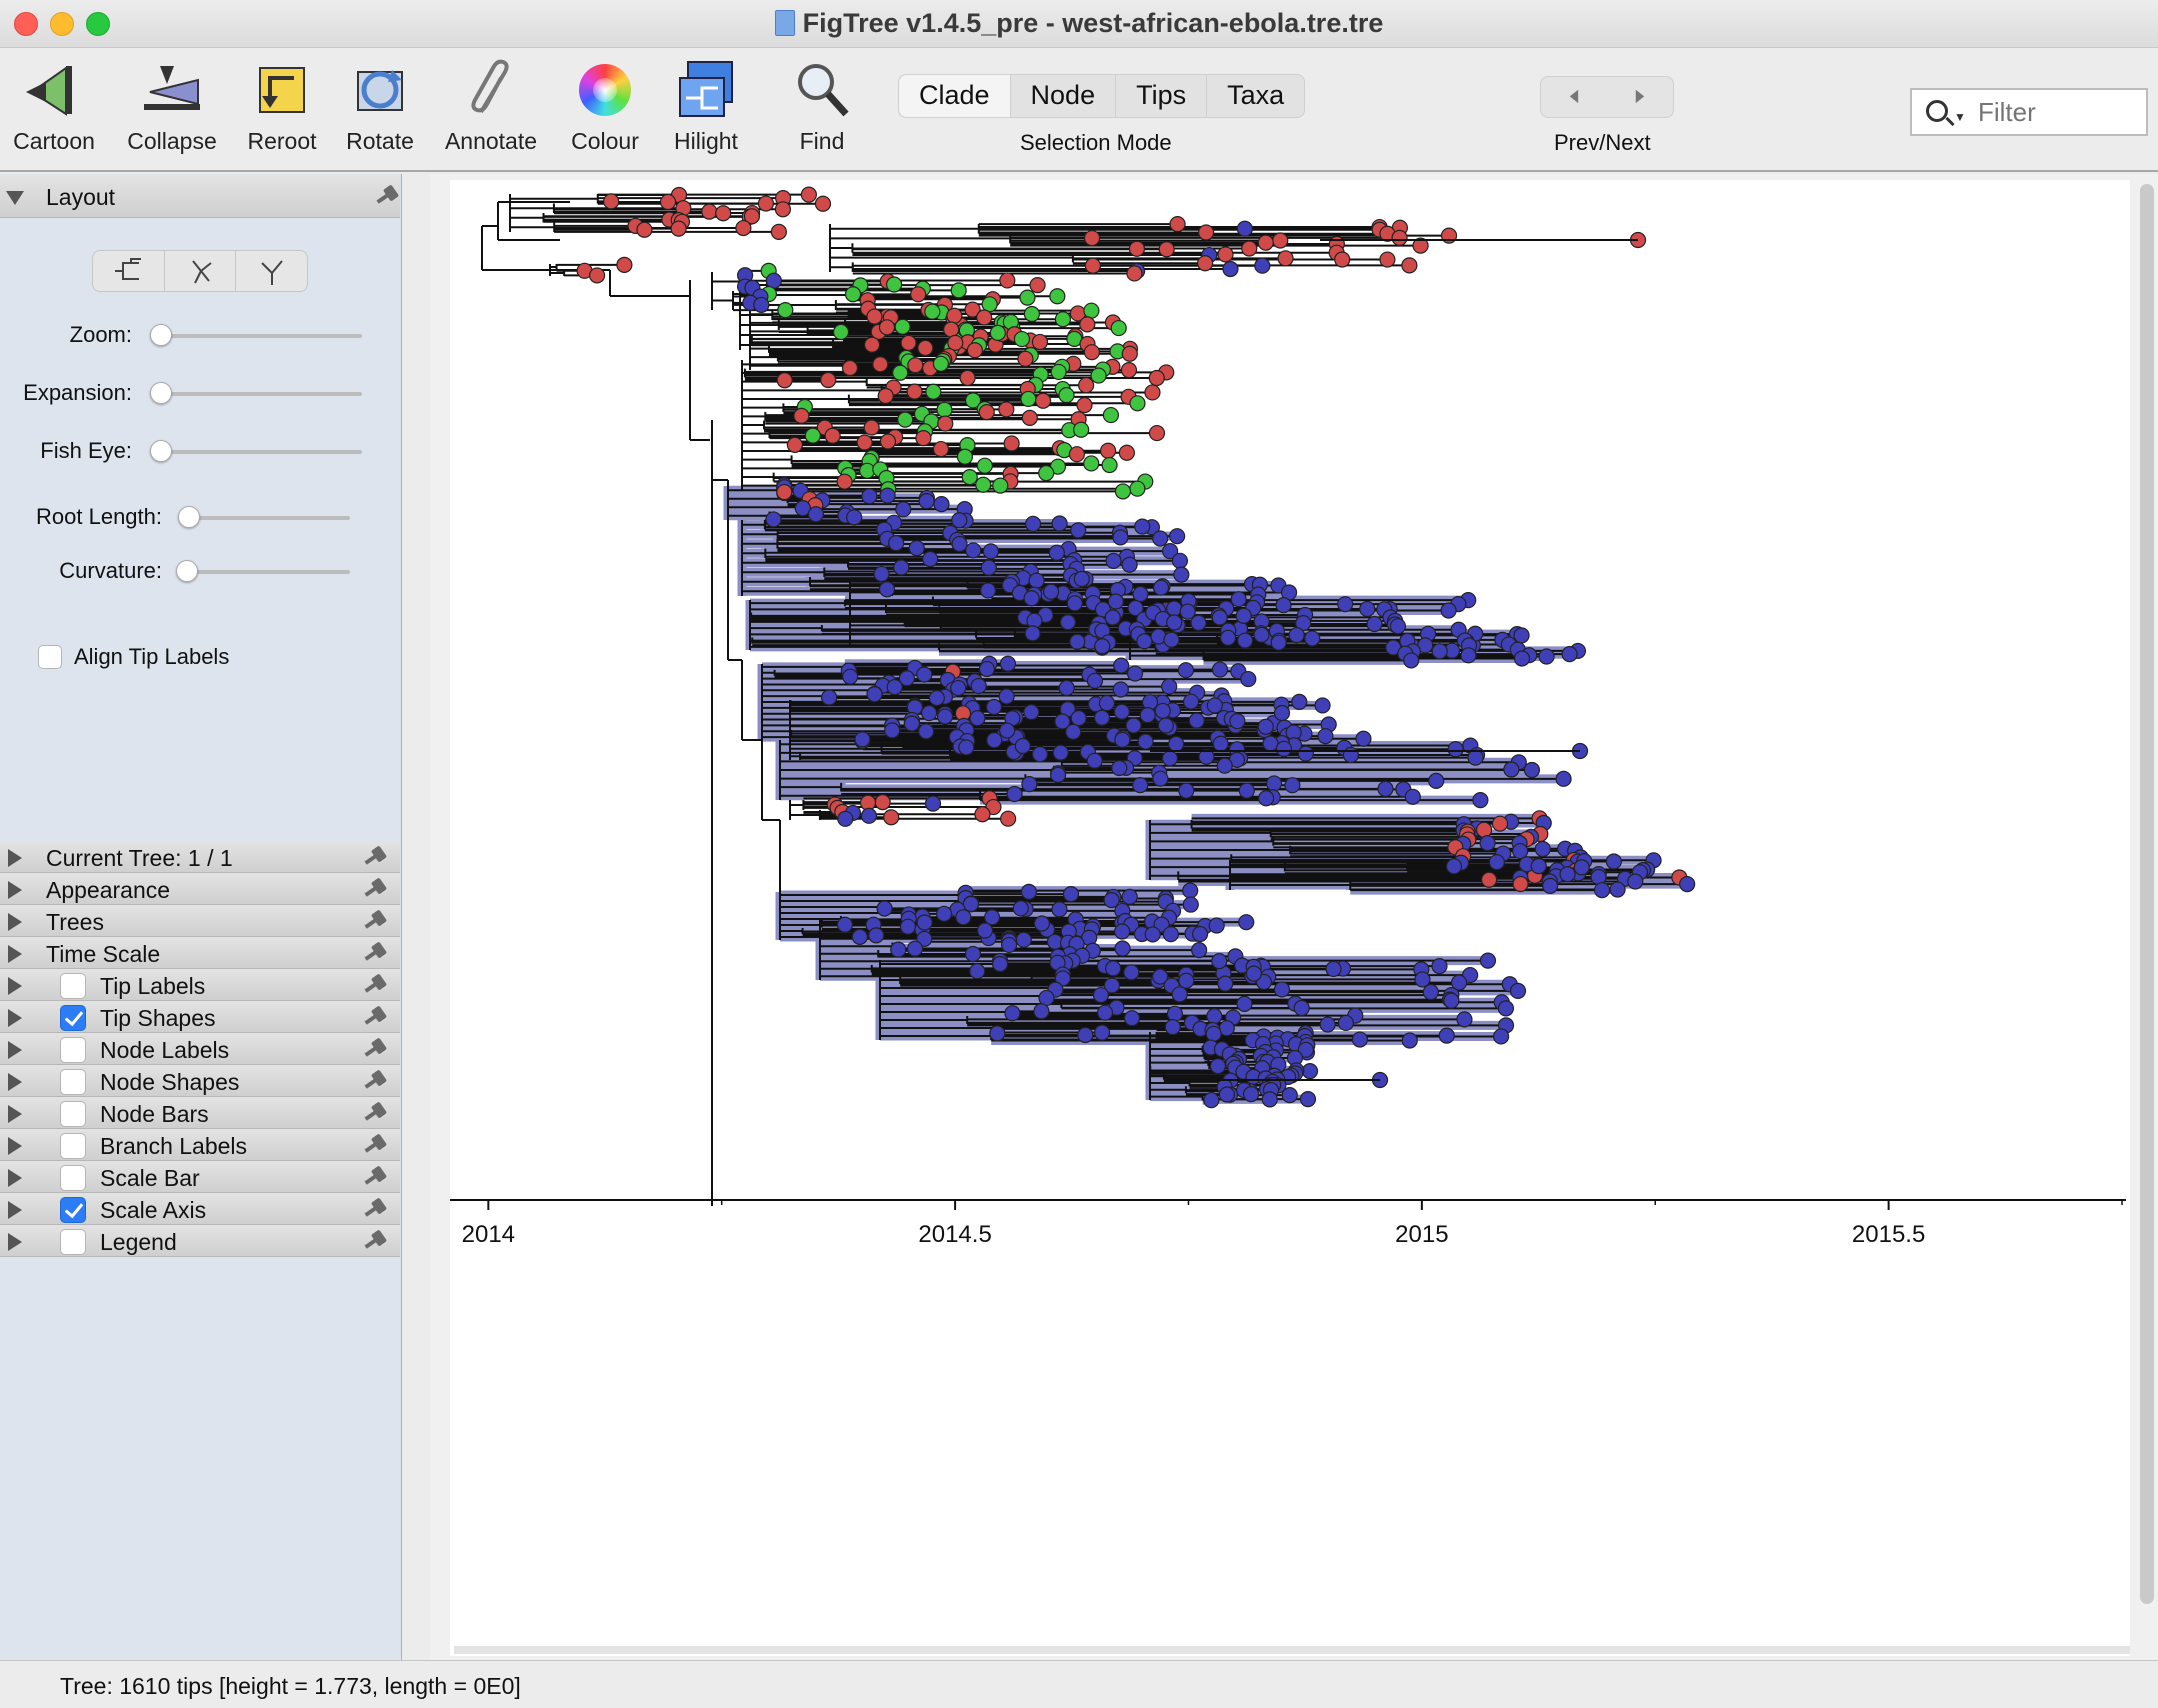 Image resolution: width=2158 pixels, height=1708 pixels. Describe the element at coordinates (1640, 96) in the screenshot. I see `arrow-right-icon: 🢒` at that location.